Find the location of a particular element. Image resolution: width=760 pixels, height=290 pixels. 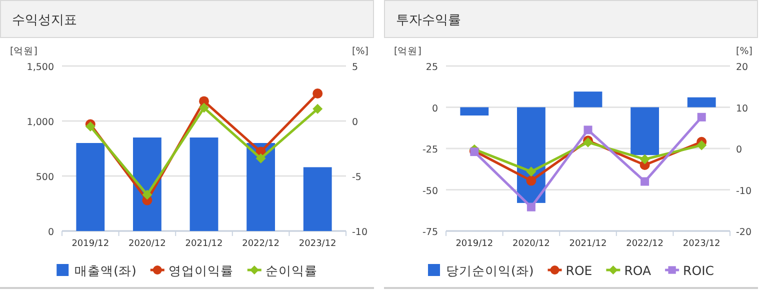

y-tick-label: -50 is located at coordinates (430, 191).